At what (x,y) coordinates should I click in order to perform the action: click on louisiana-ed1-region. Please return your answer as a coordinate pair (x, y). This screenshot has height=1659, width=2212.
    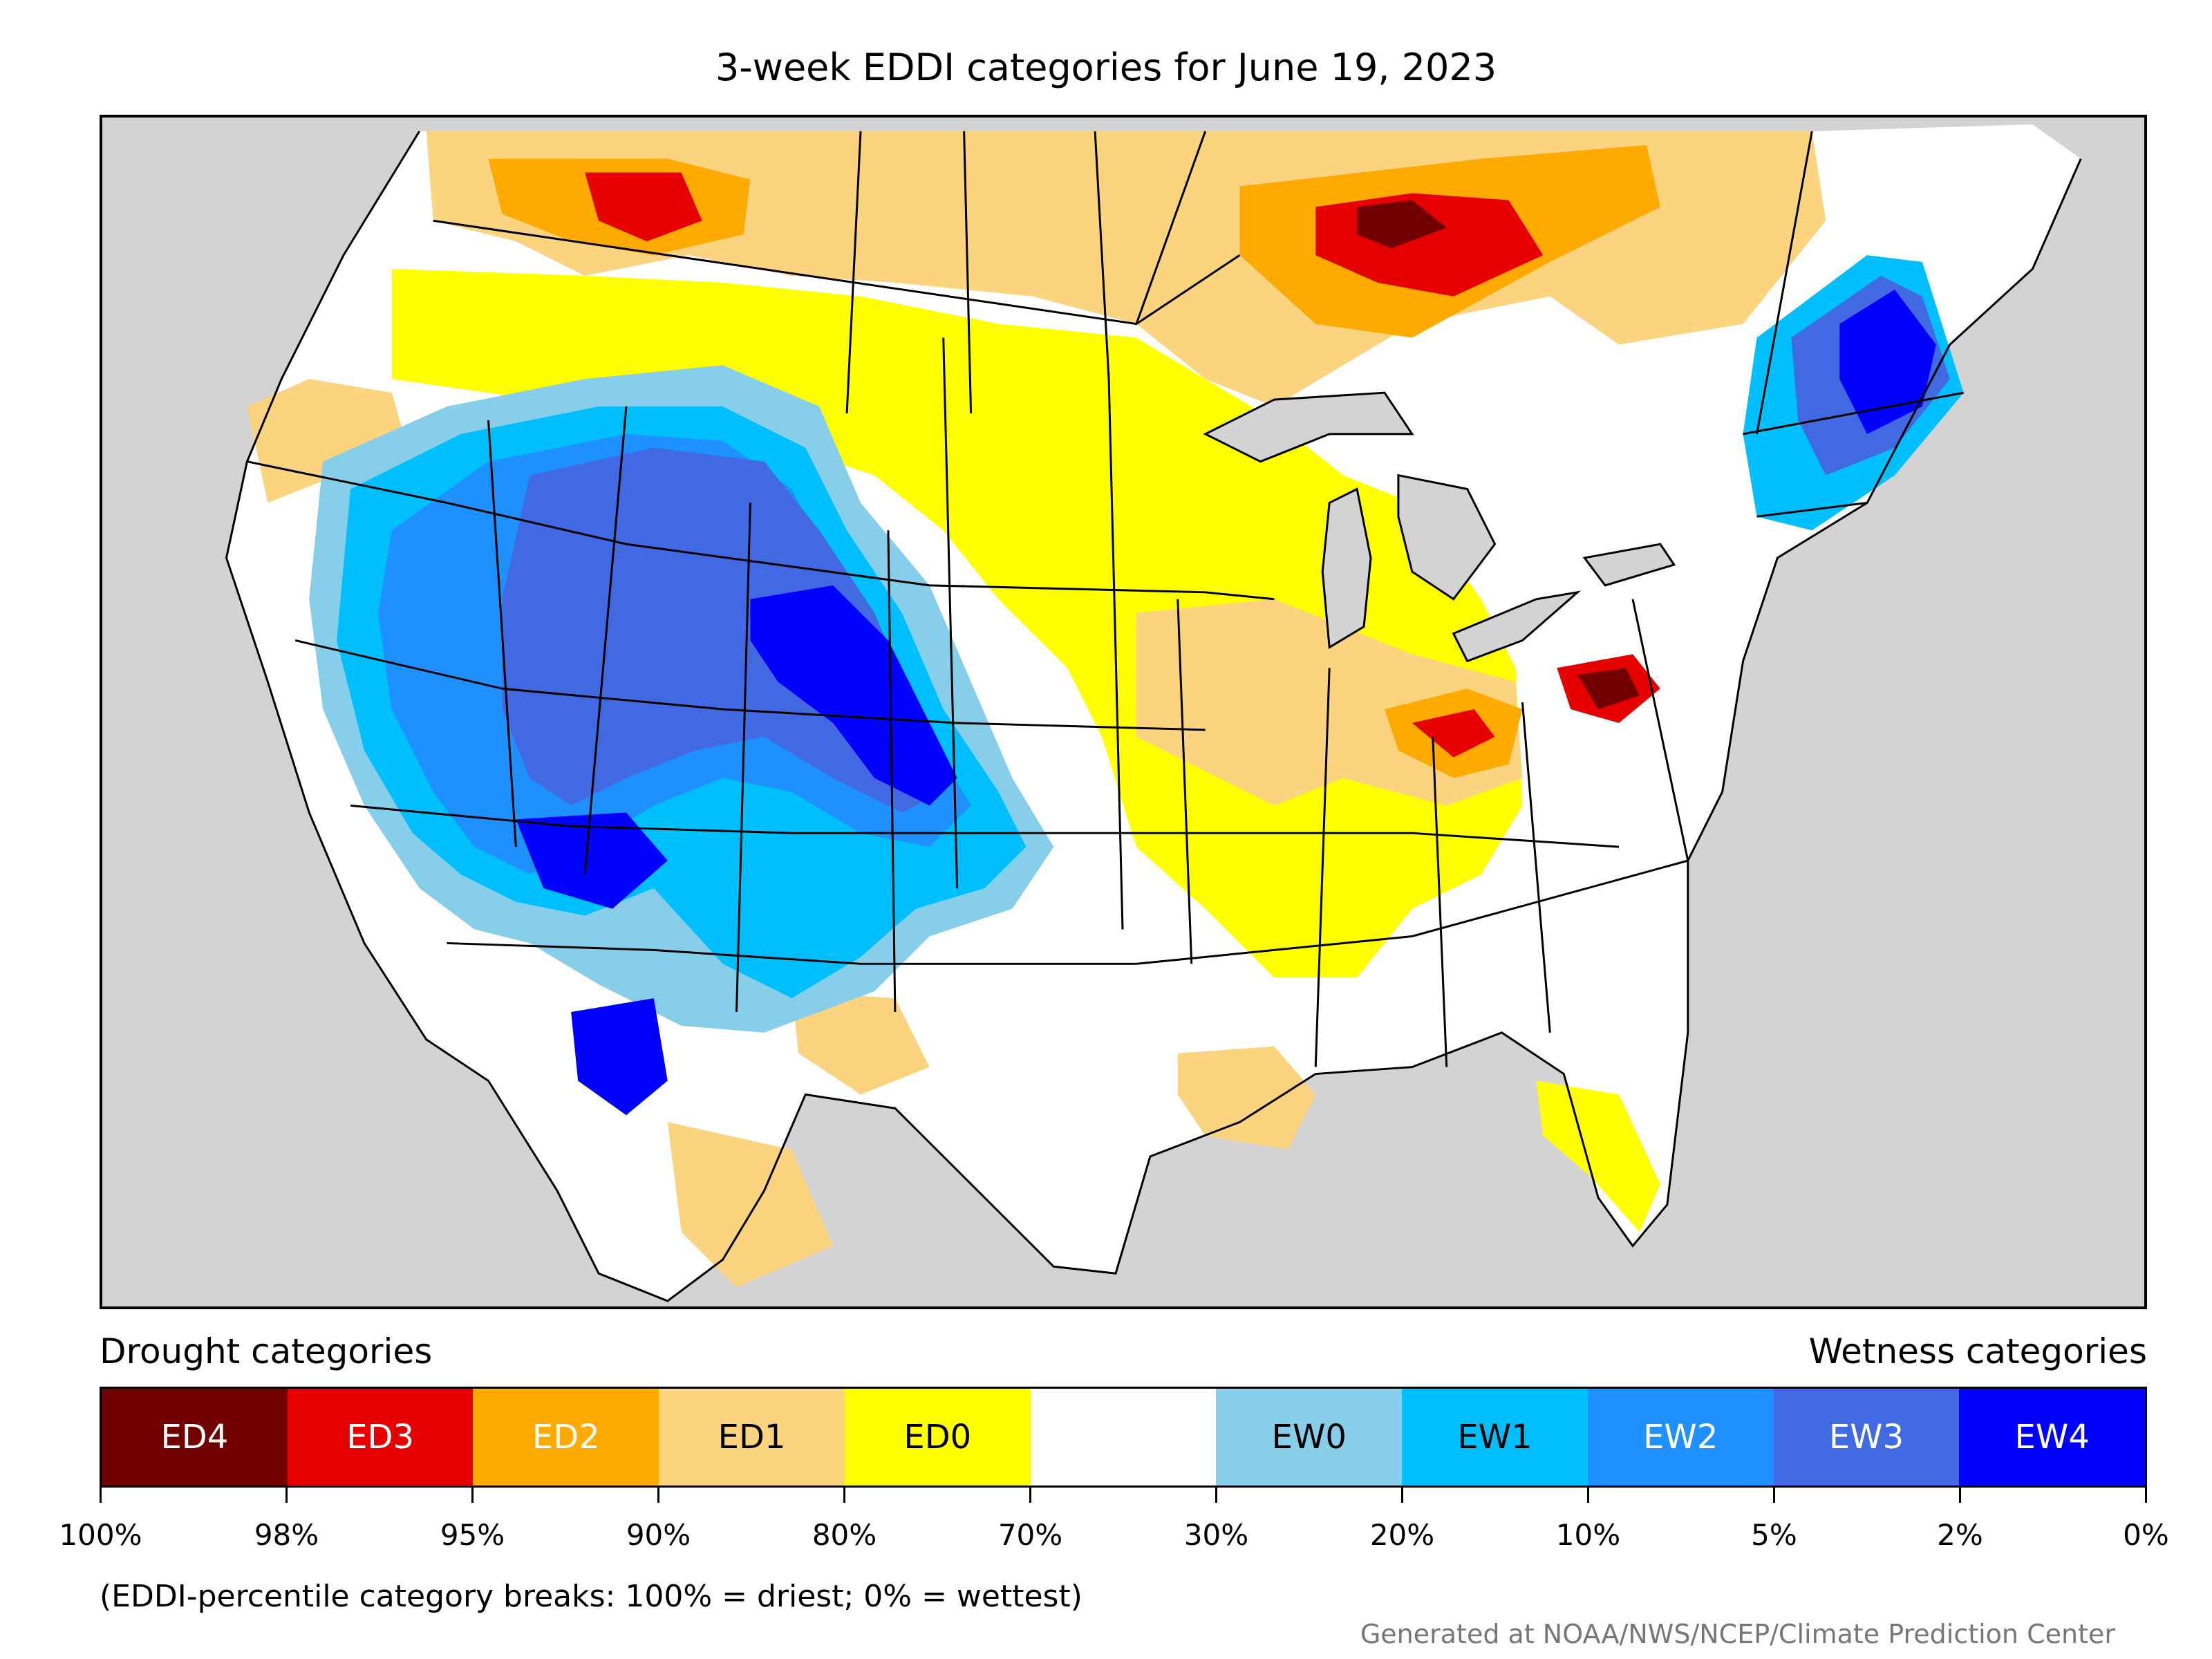
    Looking at the image, I should click on (1246, 1098).